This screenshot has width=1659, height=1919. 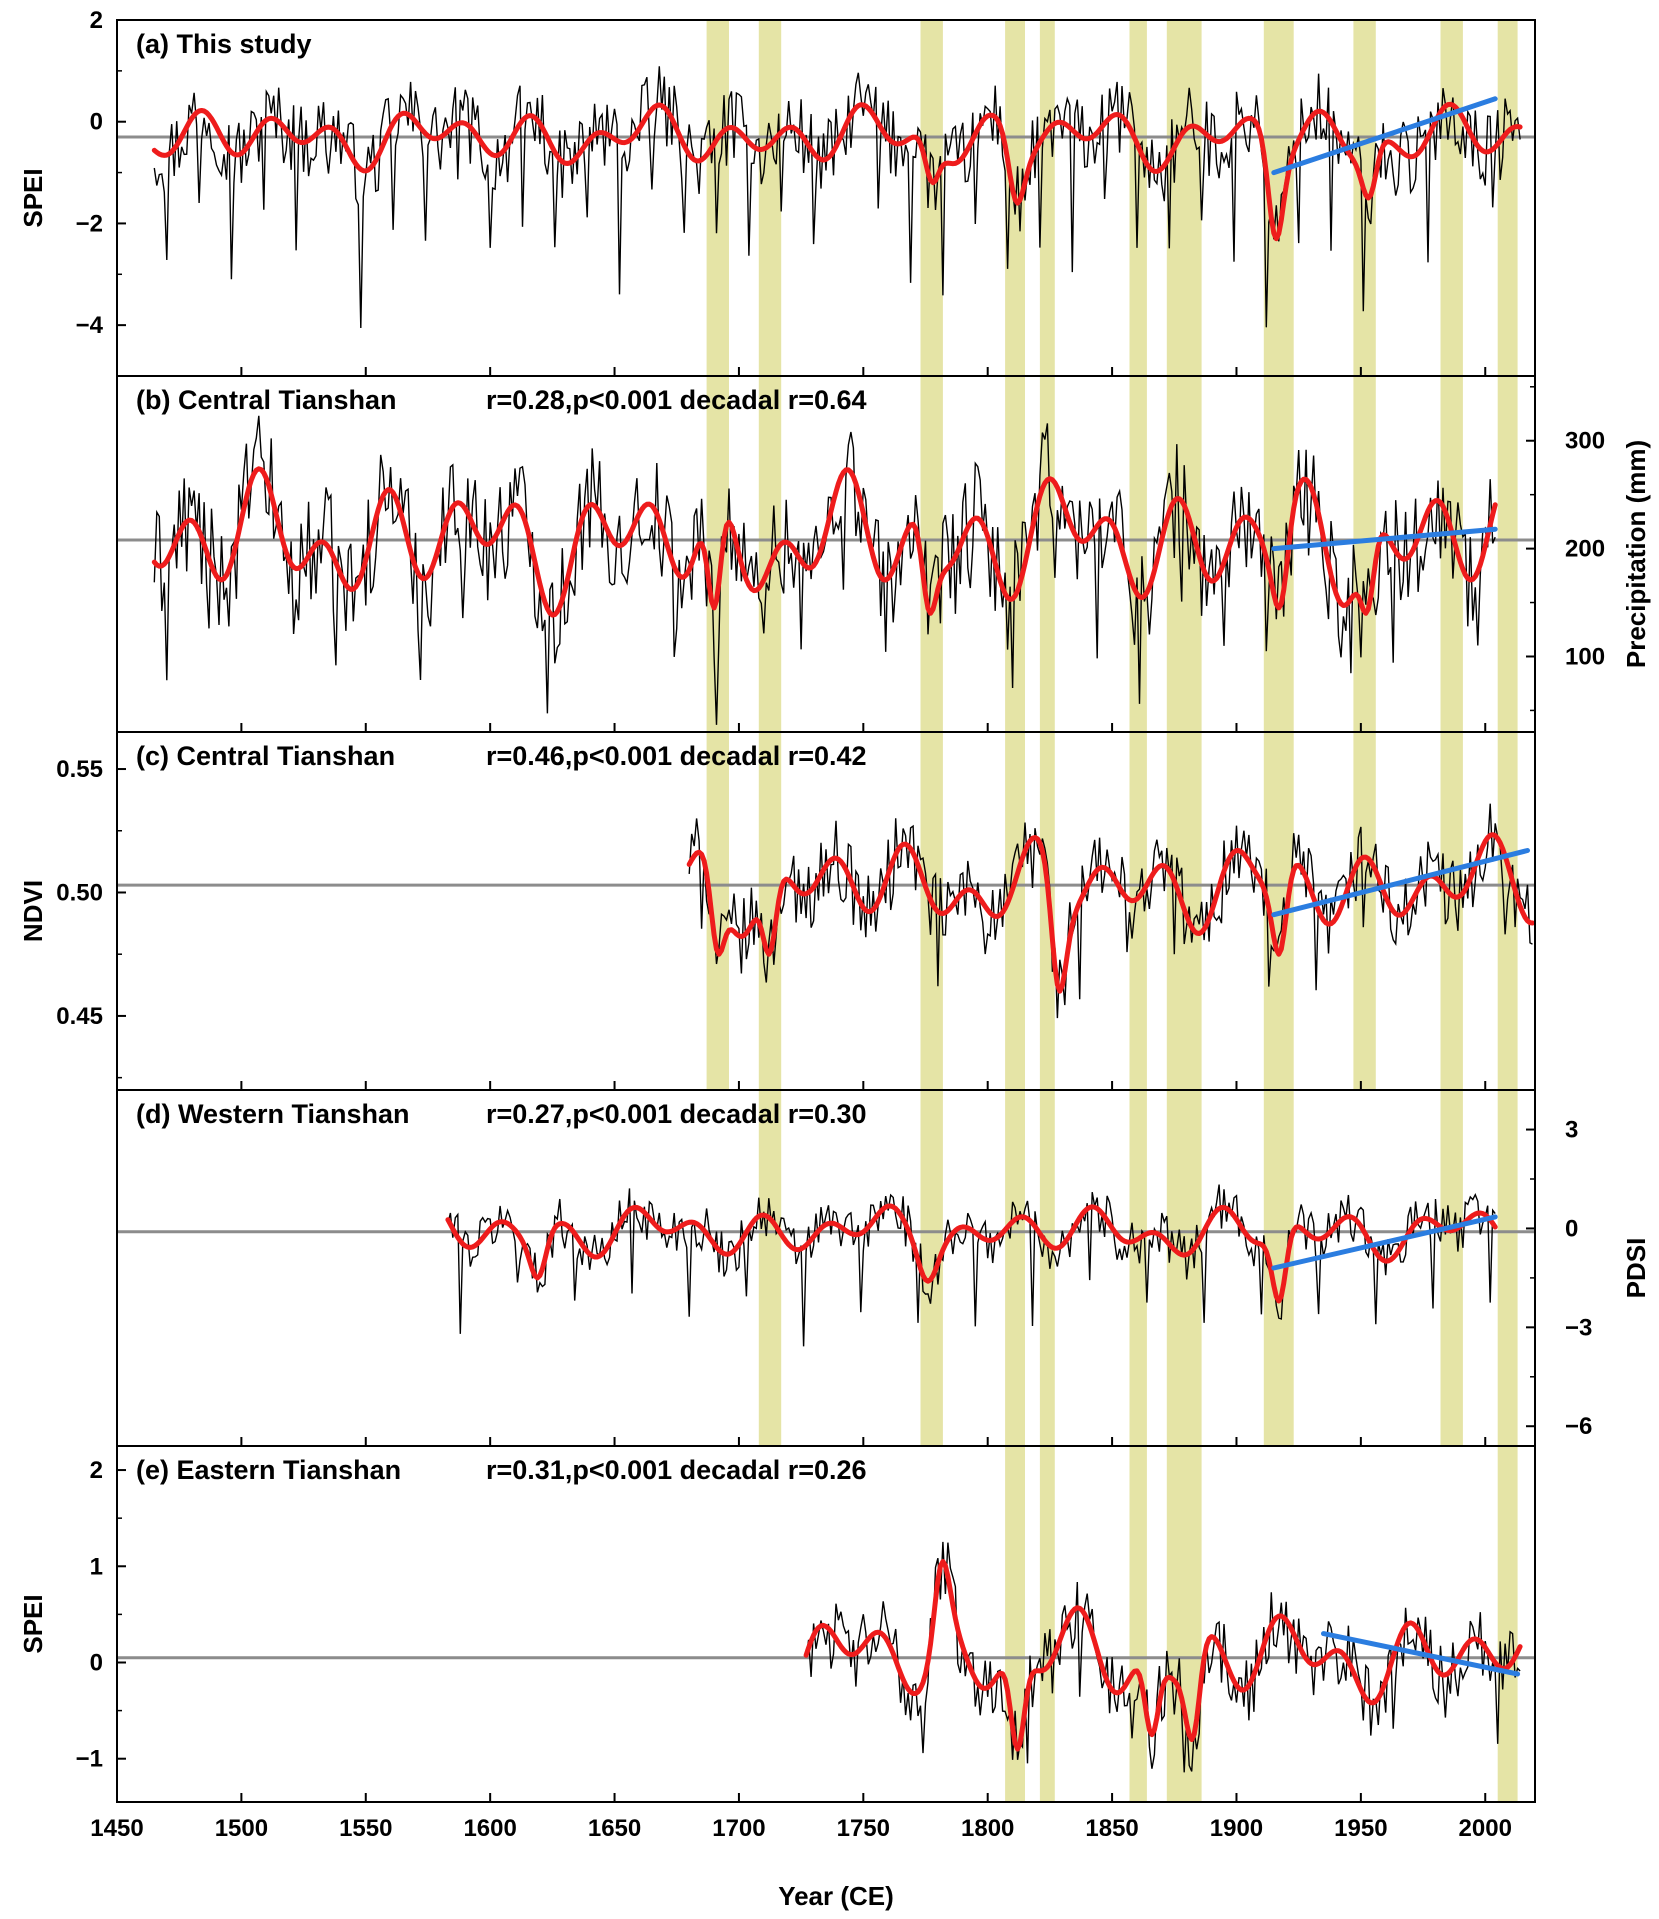 I want to click on panel-stats: r=0.28,p<0.001 decadal r=0.64, so click(x=676, y=400).